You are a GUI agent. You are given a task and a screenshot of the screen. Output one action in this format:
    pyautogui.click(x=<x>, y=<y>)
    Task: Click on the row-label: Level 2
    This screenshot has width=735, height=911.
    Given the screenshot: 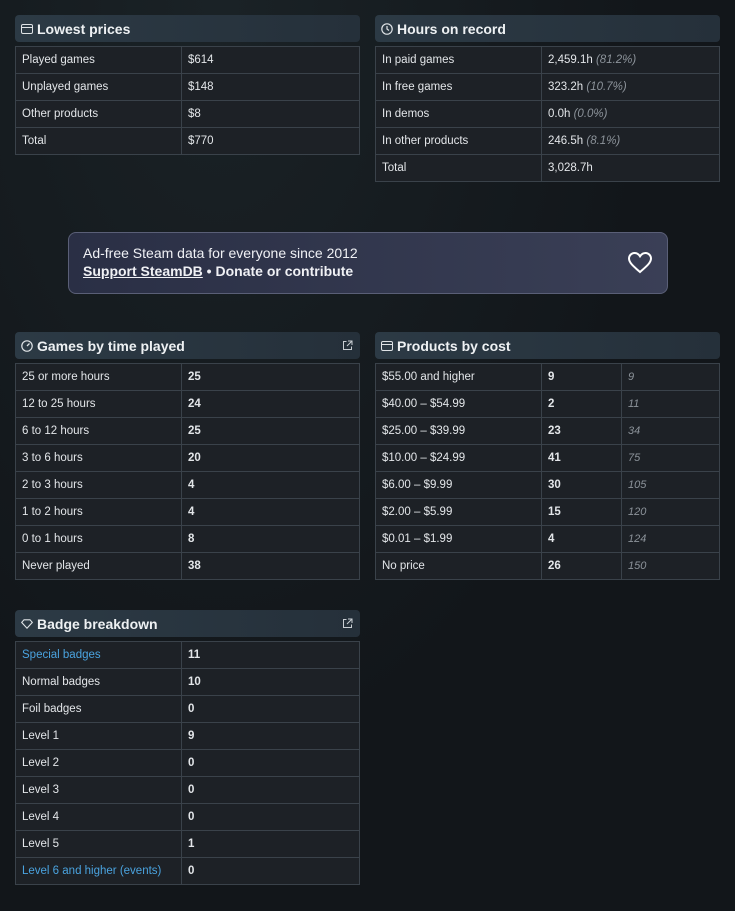 What is the action you would take?
    pyautogui.click(x=98, y=763)
    